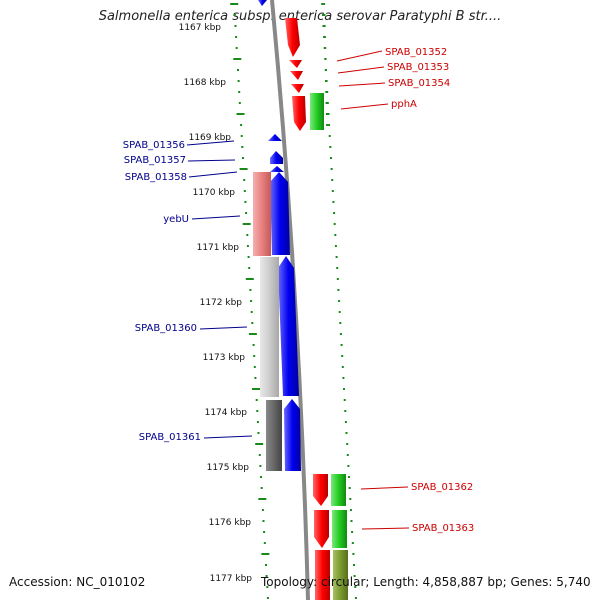  I want to click on cds-next, so click(322, 575).